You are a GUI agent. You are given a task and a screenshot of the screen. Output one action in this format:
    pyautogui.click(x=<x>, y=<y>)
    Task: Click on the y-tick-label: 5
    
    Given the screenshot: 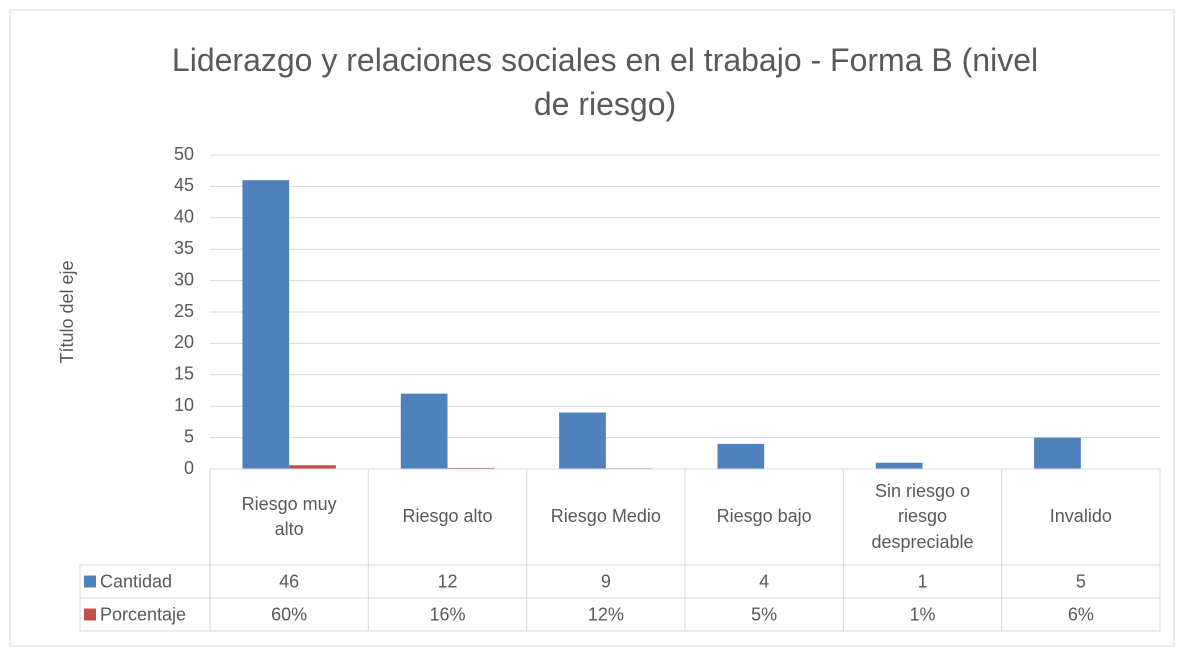 What is the action you would take?
    pyautogui.click(x=189, y=436)
    